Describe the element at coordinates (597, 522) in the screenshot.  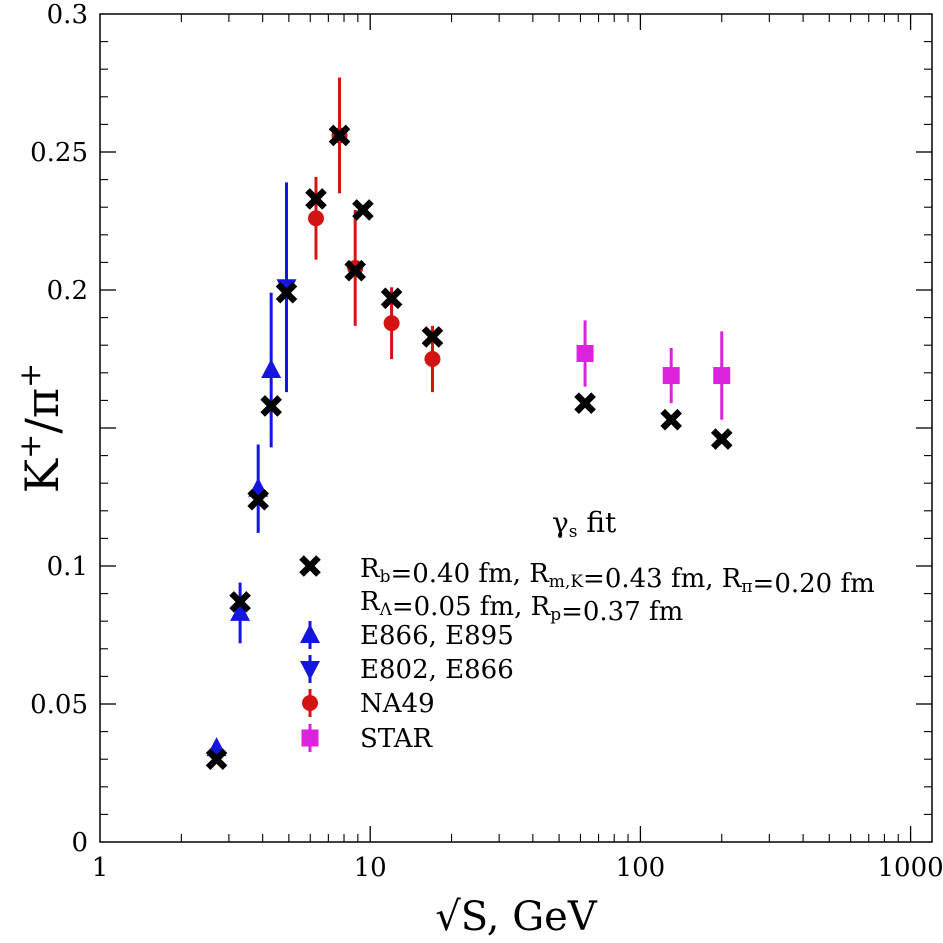
I see `legend-title-rest: fit` at that location.